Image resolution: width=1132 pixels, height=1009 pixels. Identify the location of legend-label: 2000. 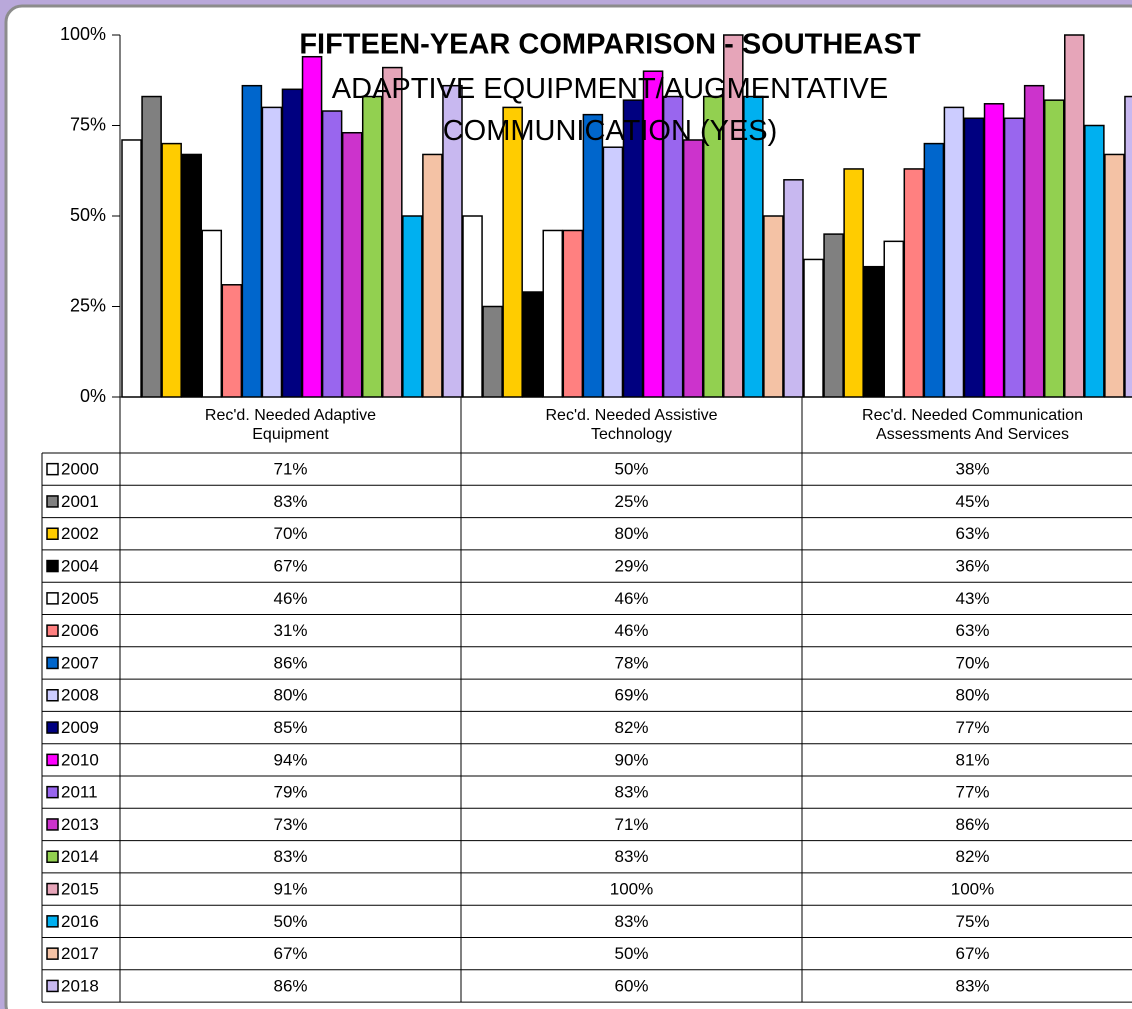
(80, 469).